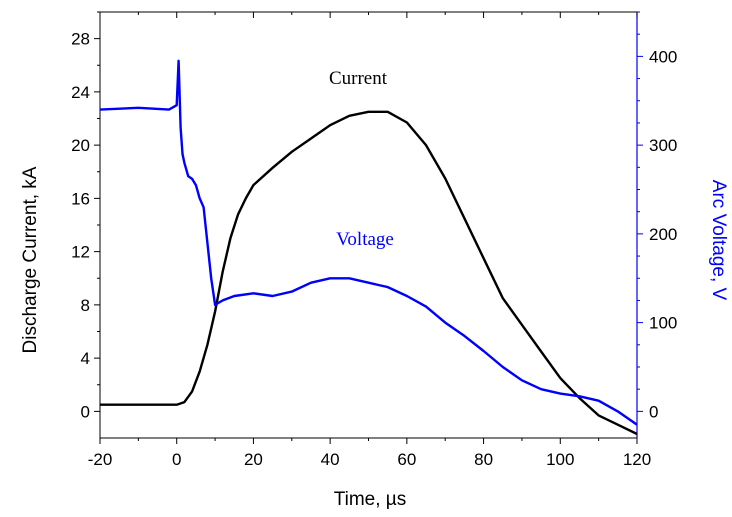 This screenshot has width=732, height=517. Describe the element at coordinates (663, 234) in the screenshot. I see `y-right-tick-label: 200` at that location.